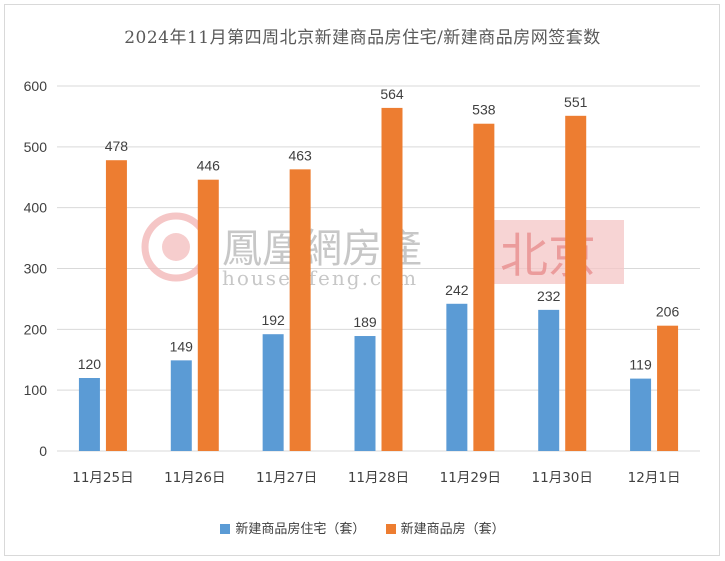  I want to click on y-tick-label: 300, so click(36, 269).